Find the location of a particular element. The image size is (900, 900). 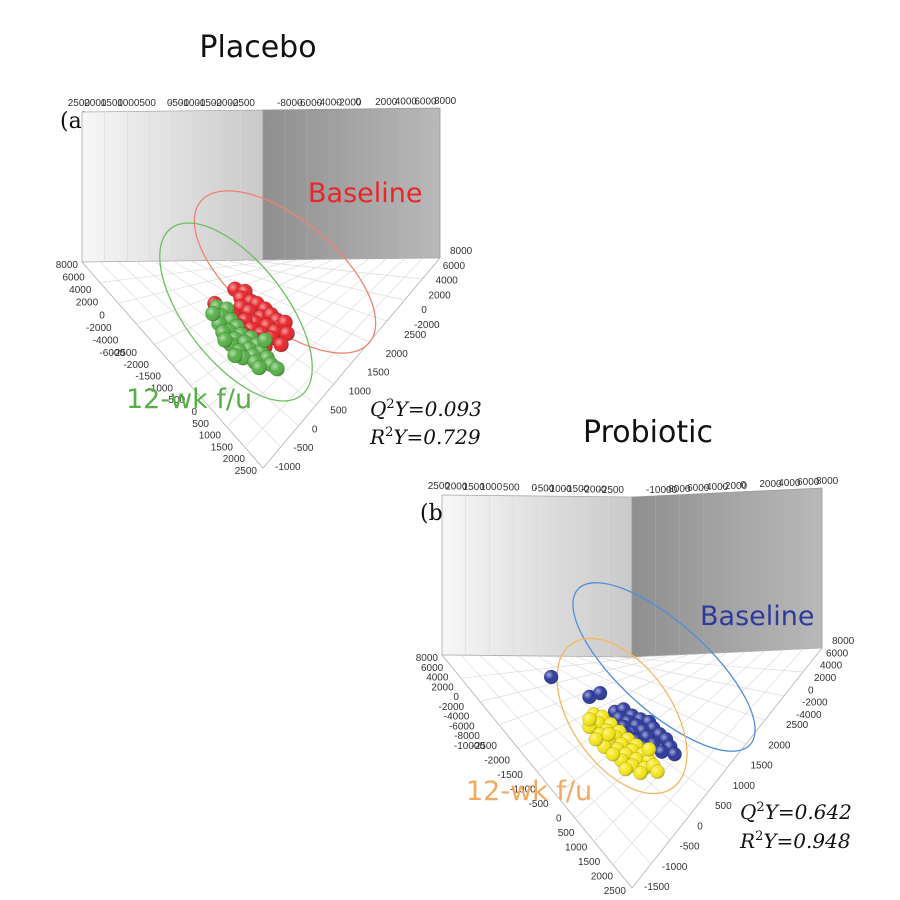

stat-r2y: R2Y=0.948 is located at coordinates (795, 841).